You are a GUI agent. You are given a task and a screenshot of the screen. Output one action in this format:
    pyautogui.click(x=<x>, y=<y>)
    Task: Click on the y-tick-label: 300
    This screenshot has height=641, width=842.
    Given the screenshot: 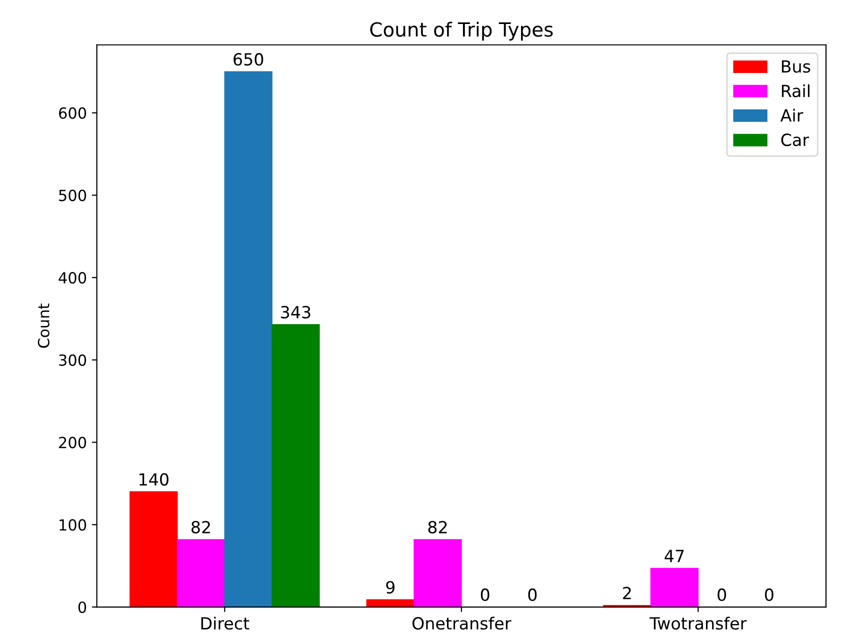 What is the action you would take?
    pyautogui.click(x=72, y=360)
    